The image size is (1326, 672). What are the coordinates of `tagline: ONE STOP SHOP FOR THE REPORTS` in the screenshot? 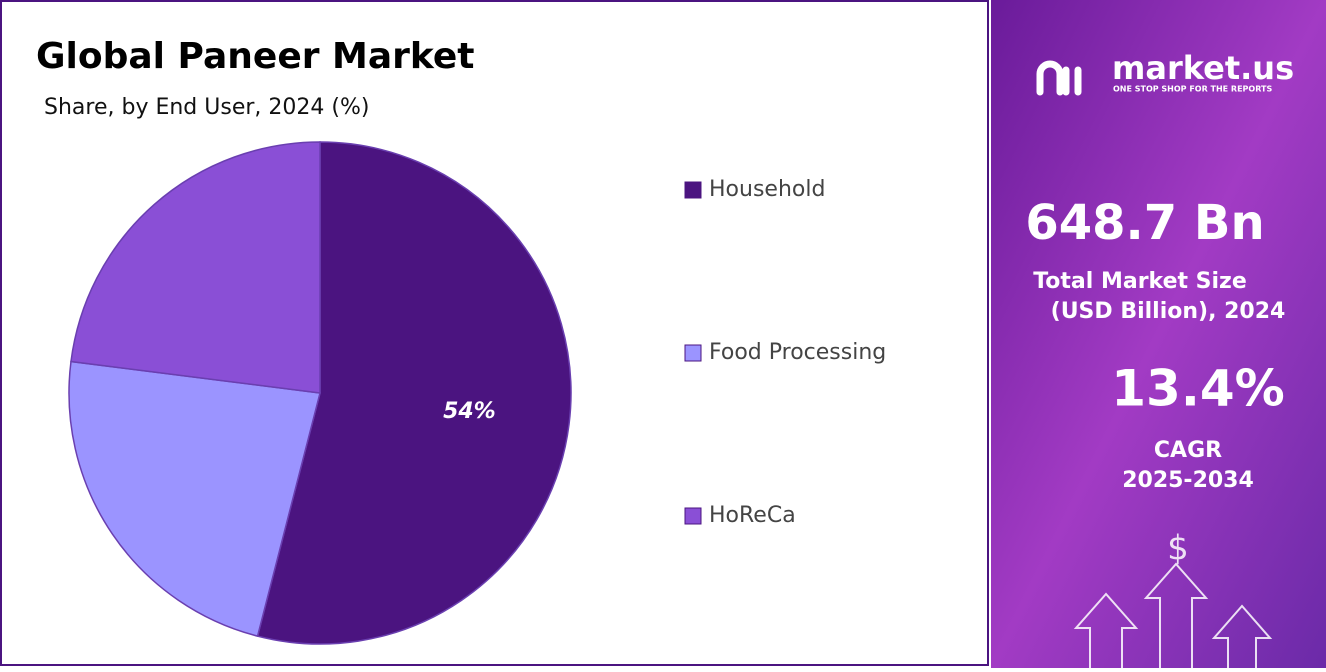 It's located at (1192, 89).